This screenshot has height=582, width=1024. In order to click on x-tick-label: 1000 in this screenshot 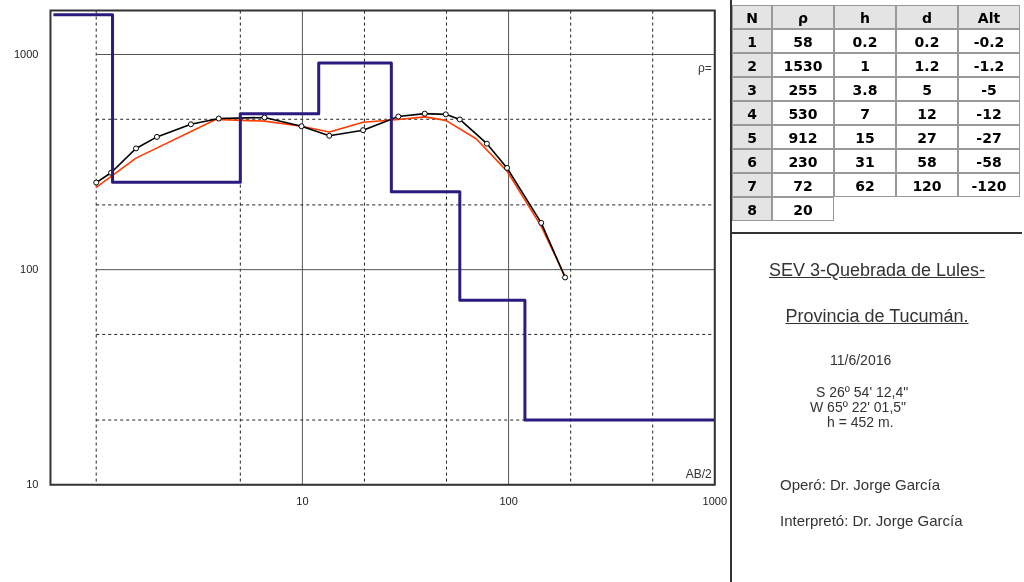, I will do `click(715, 501)`.